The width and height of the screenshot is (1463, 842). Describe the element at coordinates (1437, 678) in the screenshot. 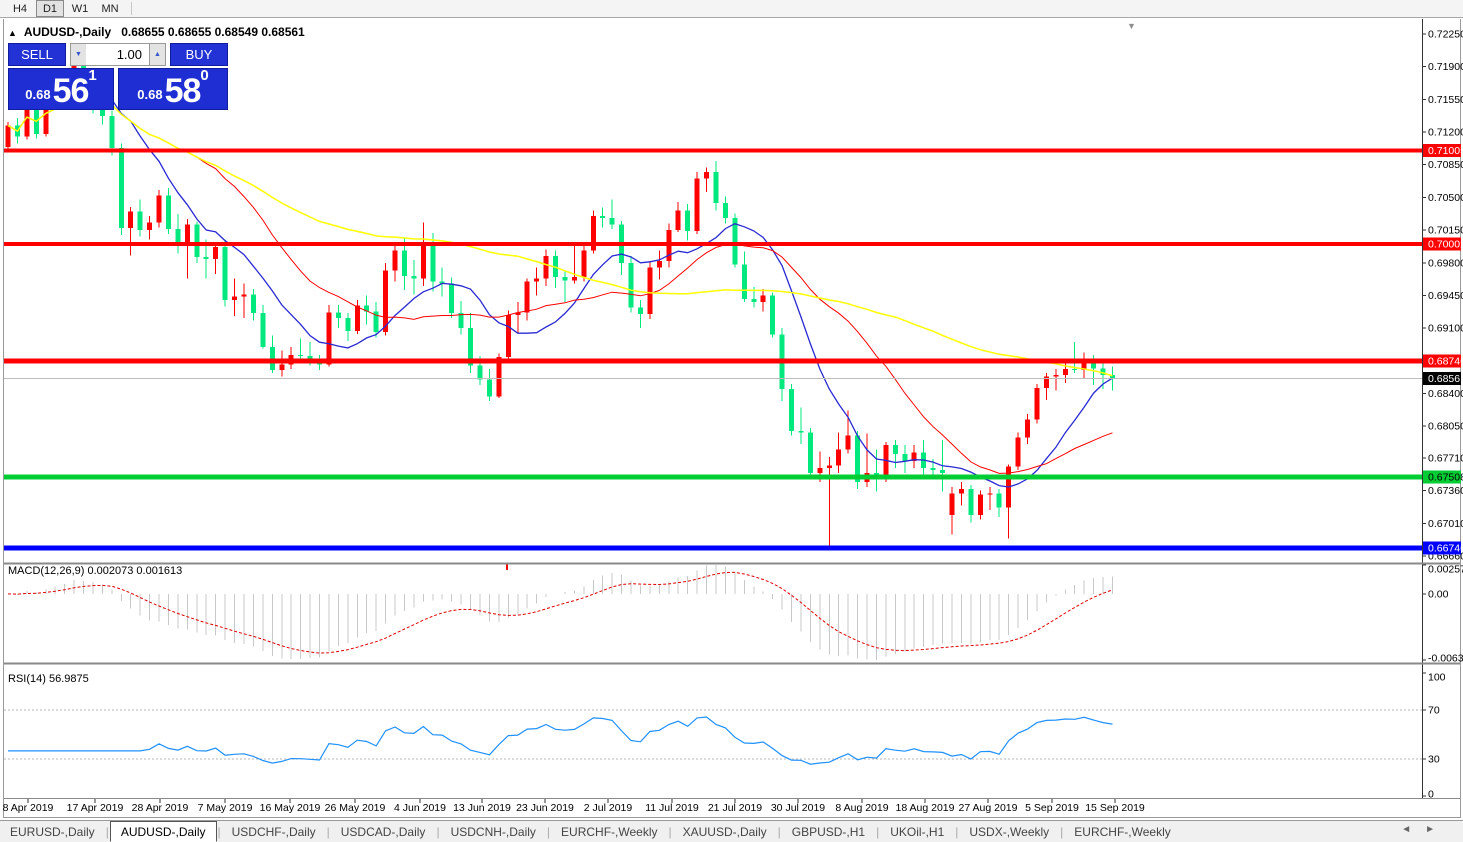

I see `svg-text: 100` at that location.